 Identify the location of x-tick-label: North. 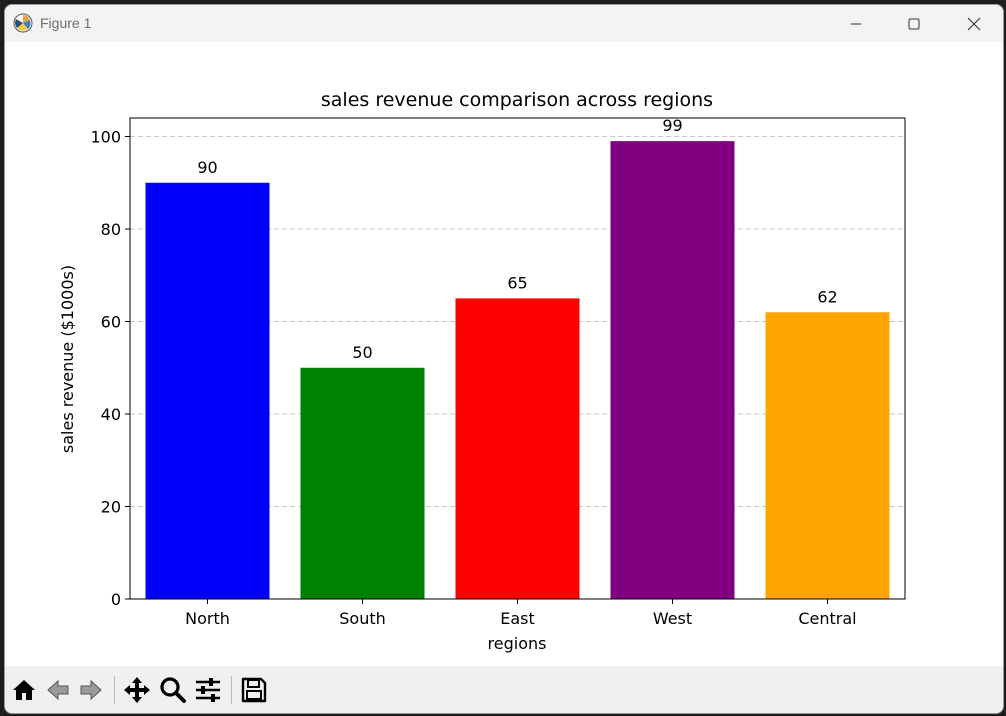
(207, 618).